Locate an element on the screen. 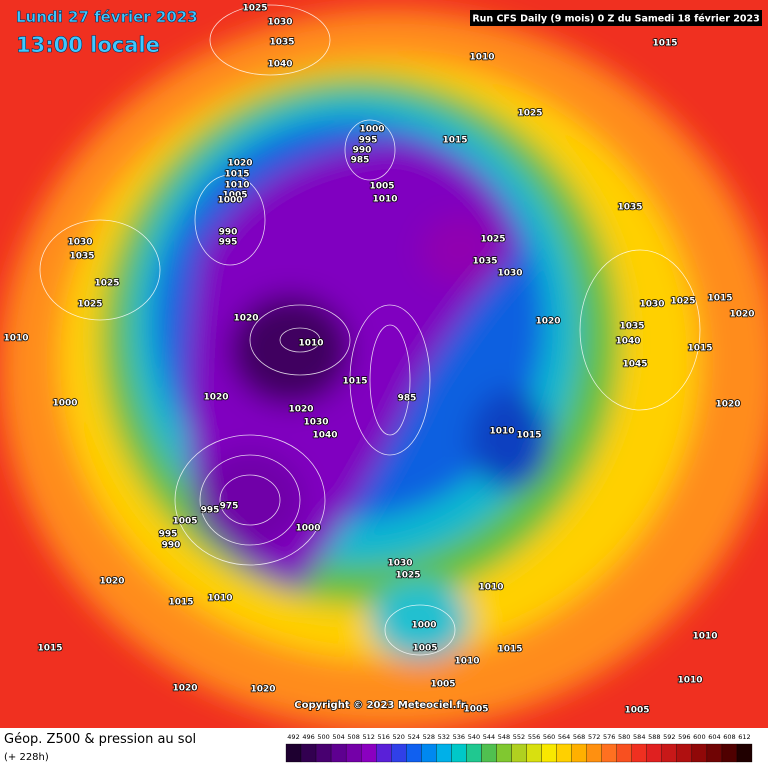  scale-label: 552 is located at coordinates (519, 737).